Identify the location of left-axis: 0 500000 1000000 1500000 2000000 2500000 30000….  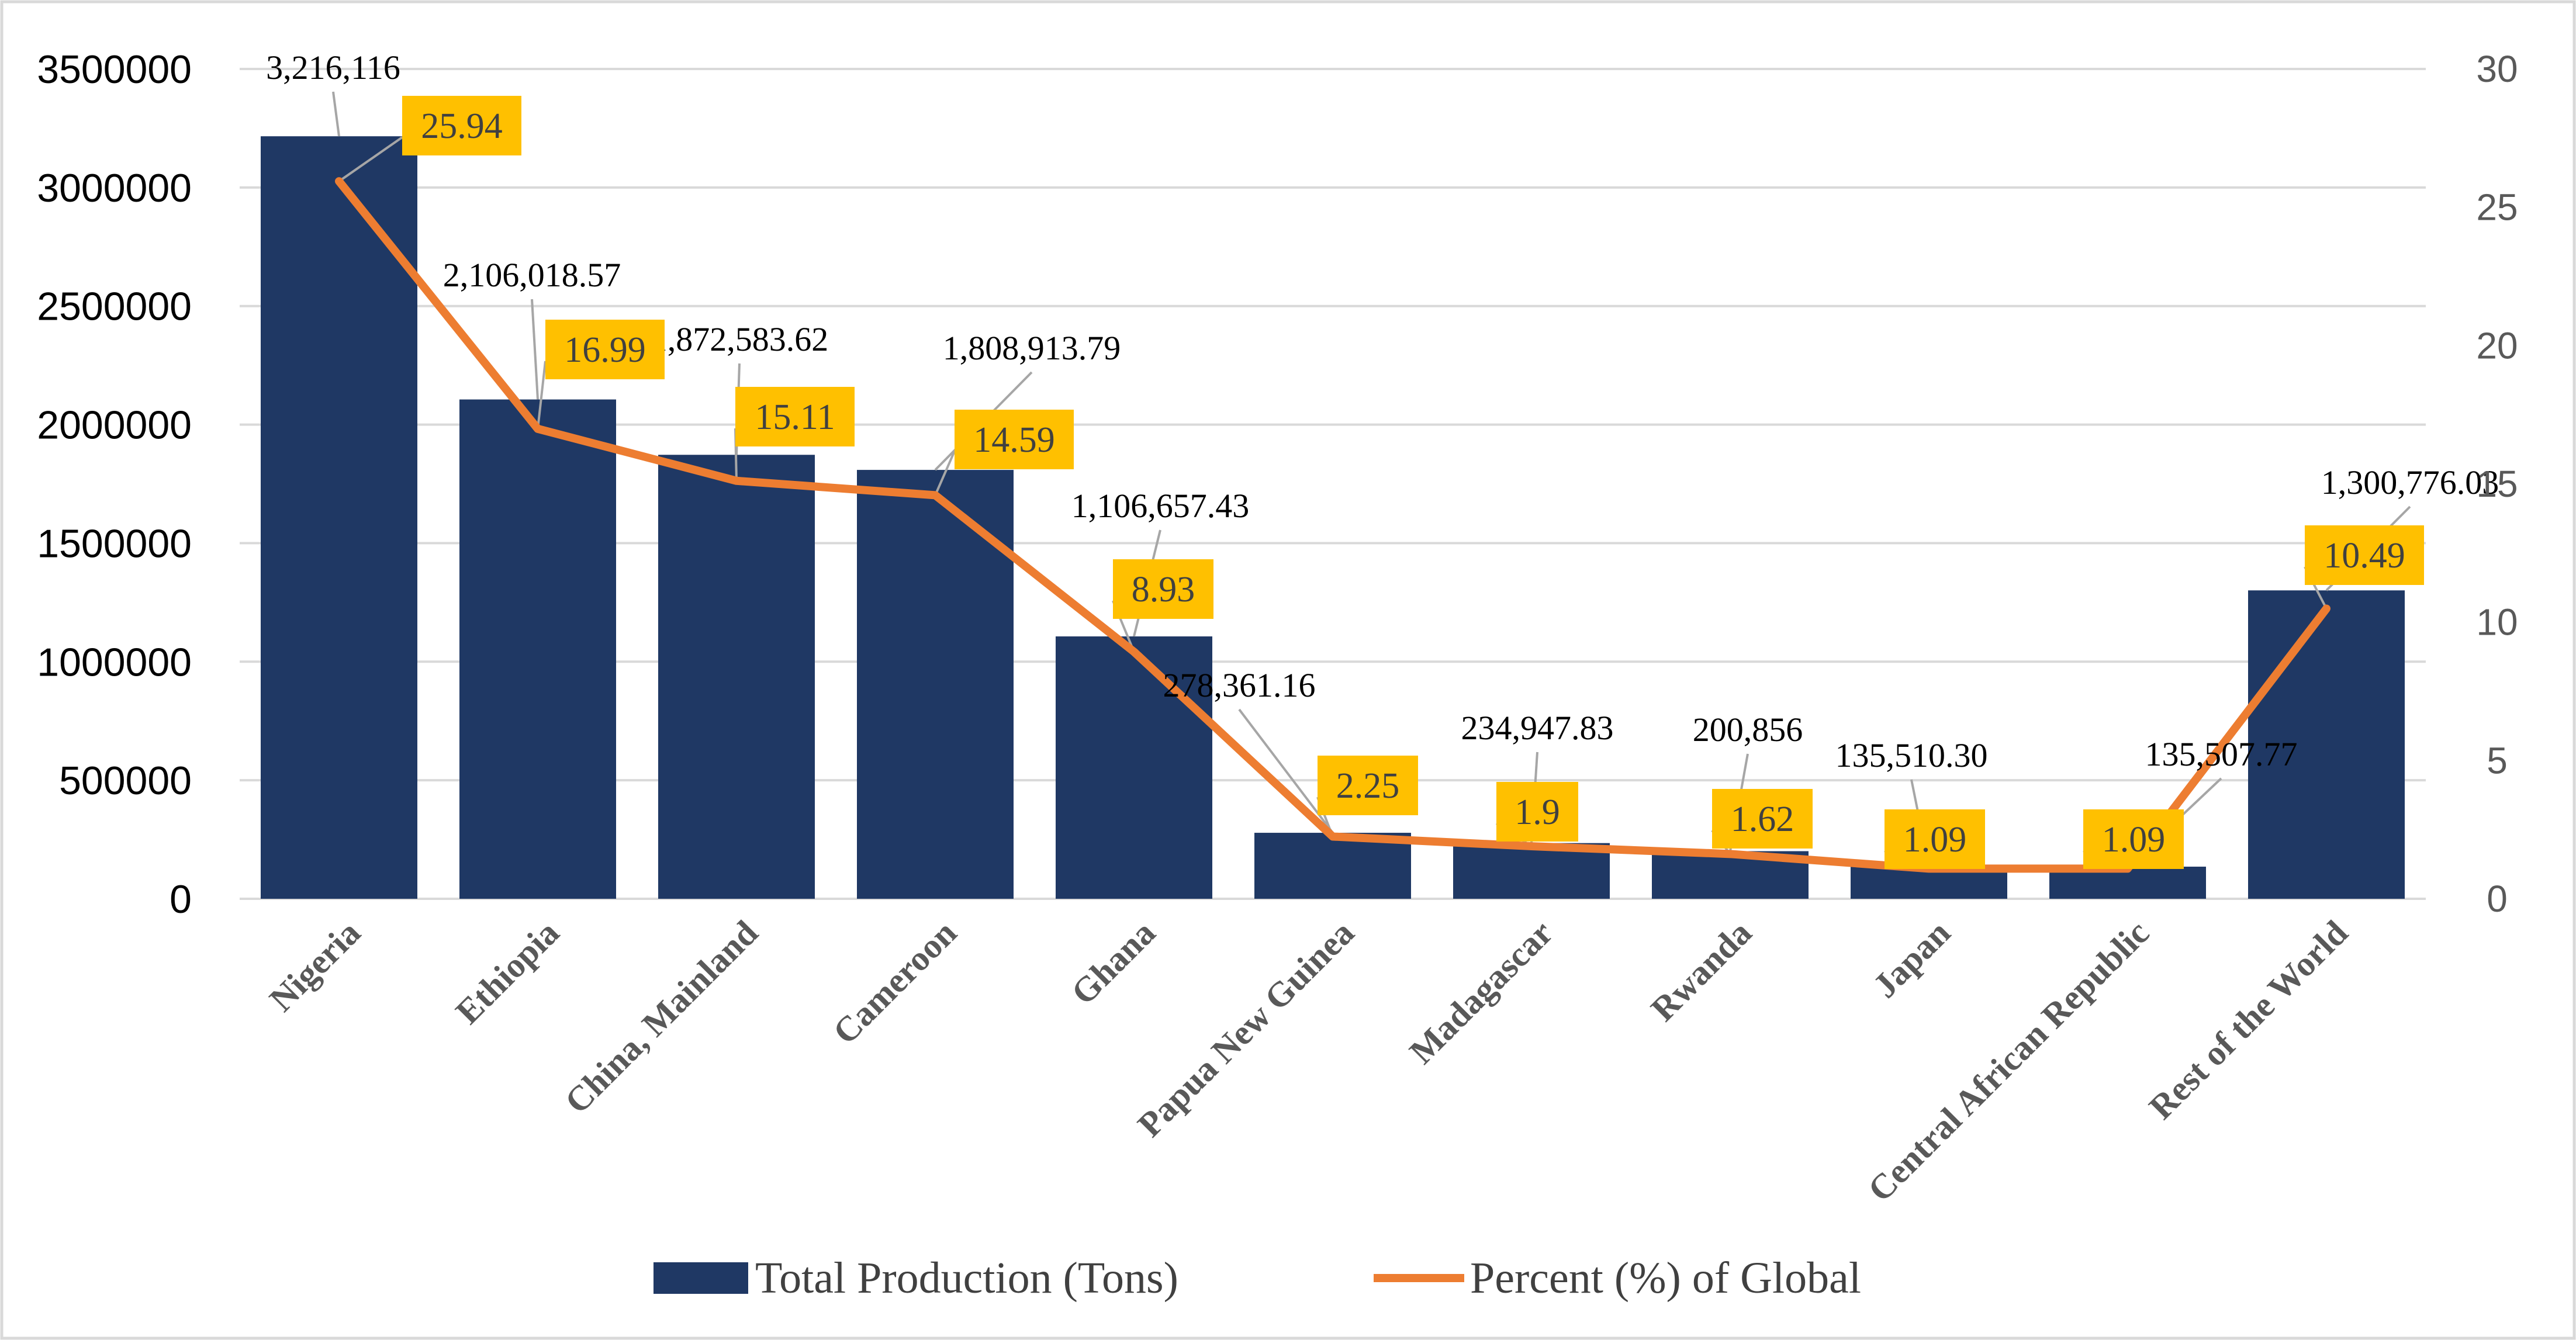
(114, 484).